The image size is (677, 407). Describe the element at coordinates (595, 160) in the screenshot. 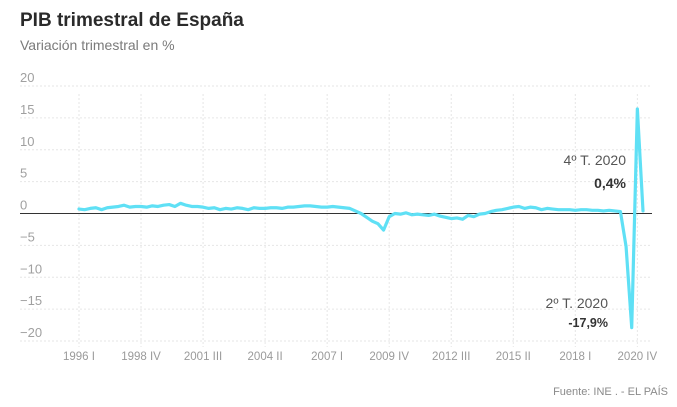

I see `annotation-q4-2020-label: 4º T. 2020` at that location.